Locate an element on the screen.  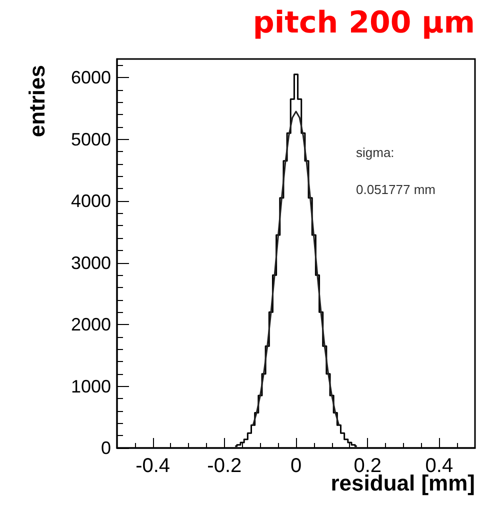
x-tick-label: 0 is located at coordinates (296, 466).